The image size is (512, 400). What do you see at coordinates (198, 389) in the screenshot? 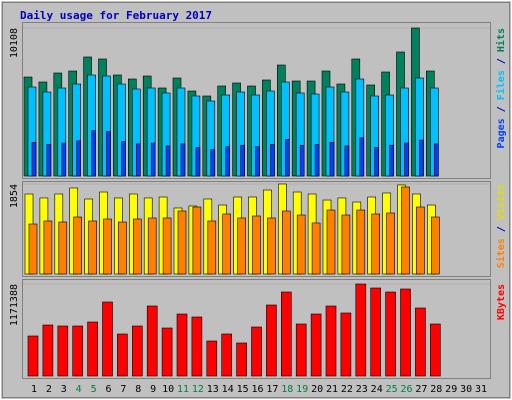
I see `x-tick-label: 12` at bounding box center [198, 389].